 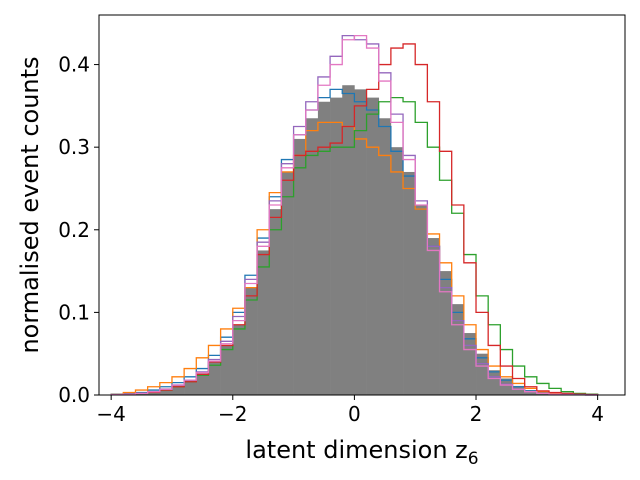 I want to click on x-tick-label: 4, so click(x=597, y=414).